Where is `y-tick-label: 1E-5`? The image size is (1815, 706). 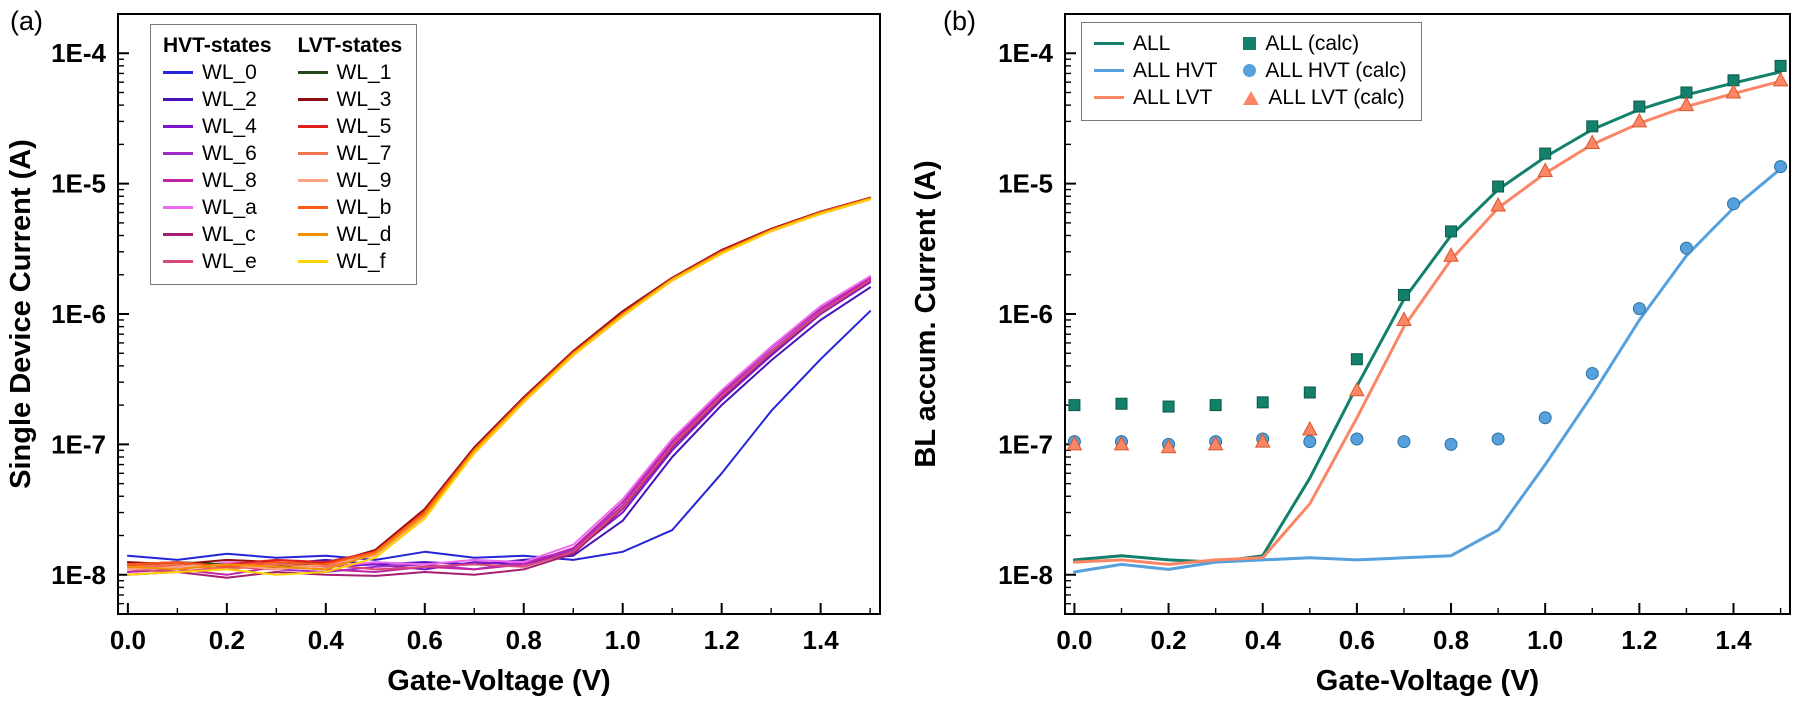
y-tick-label: 1E-5 is located at coordinates (78, 184).